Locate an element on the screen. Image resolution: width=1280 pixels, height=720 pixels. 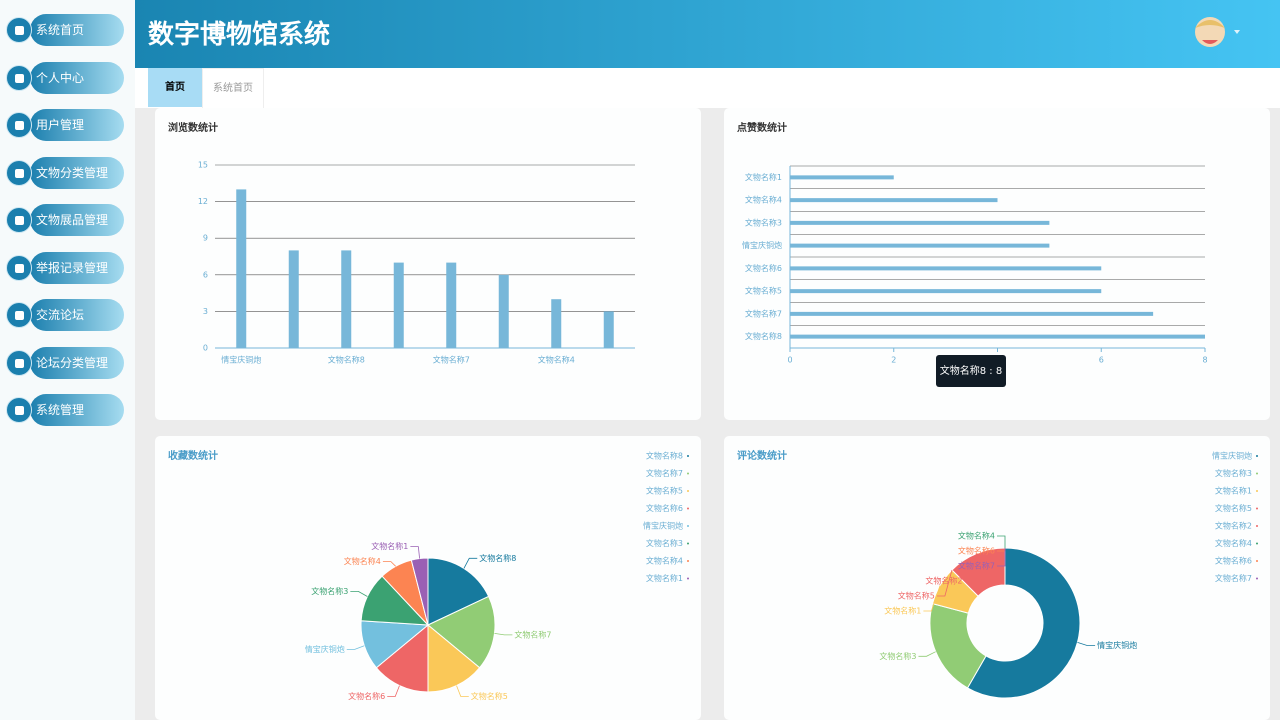
y-tick-label: 3 is located at coordinates (205, 311).